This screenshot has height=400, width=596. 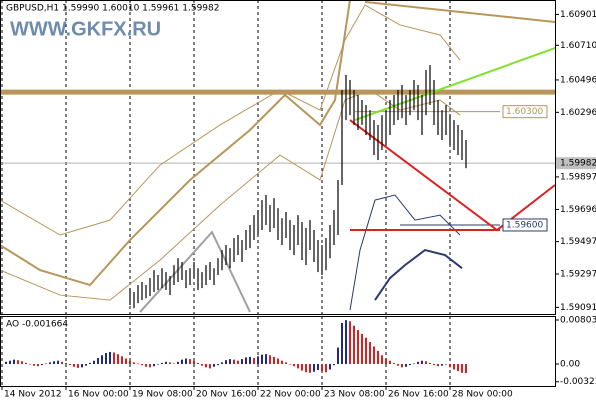 I want to click on y-tick-label: 1.60901, so click(x=578, y=15).